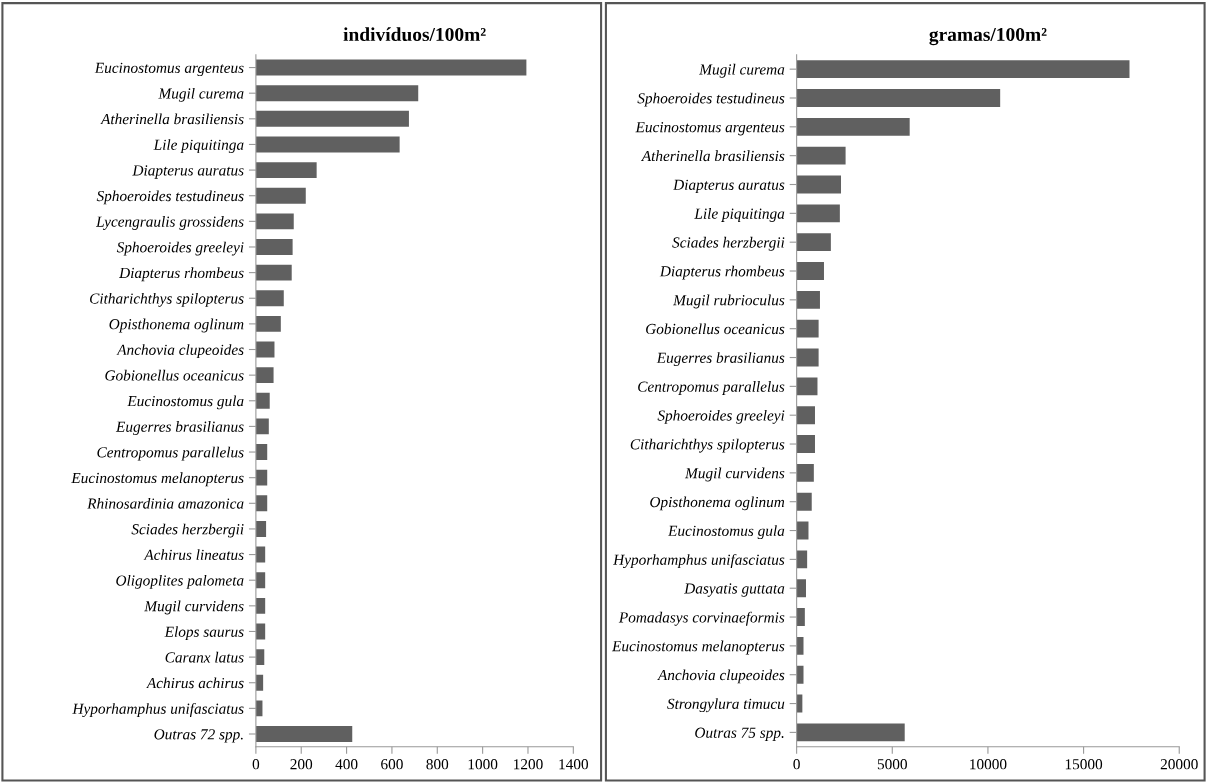 Image resolution: width=1207 pixels, height=782 pixels. Describe the element at coordinates (892, 764) in the screenshot. I see `x-tick-label: 5000` at that location.